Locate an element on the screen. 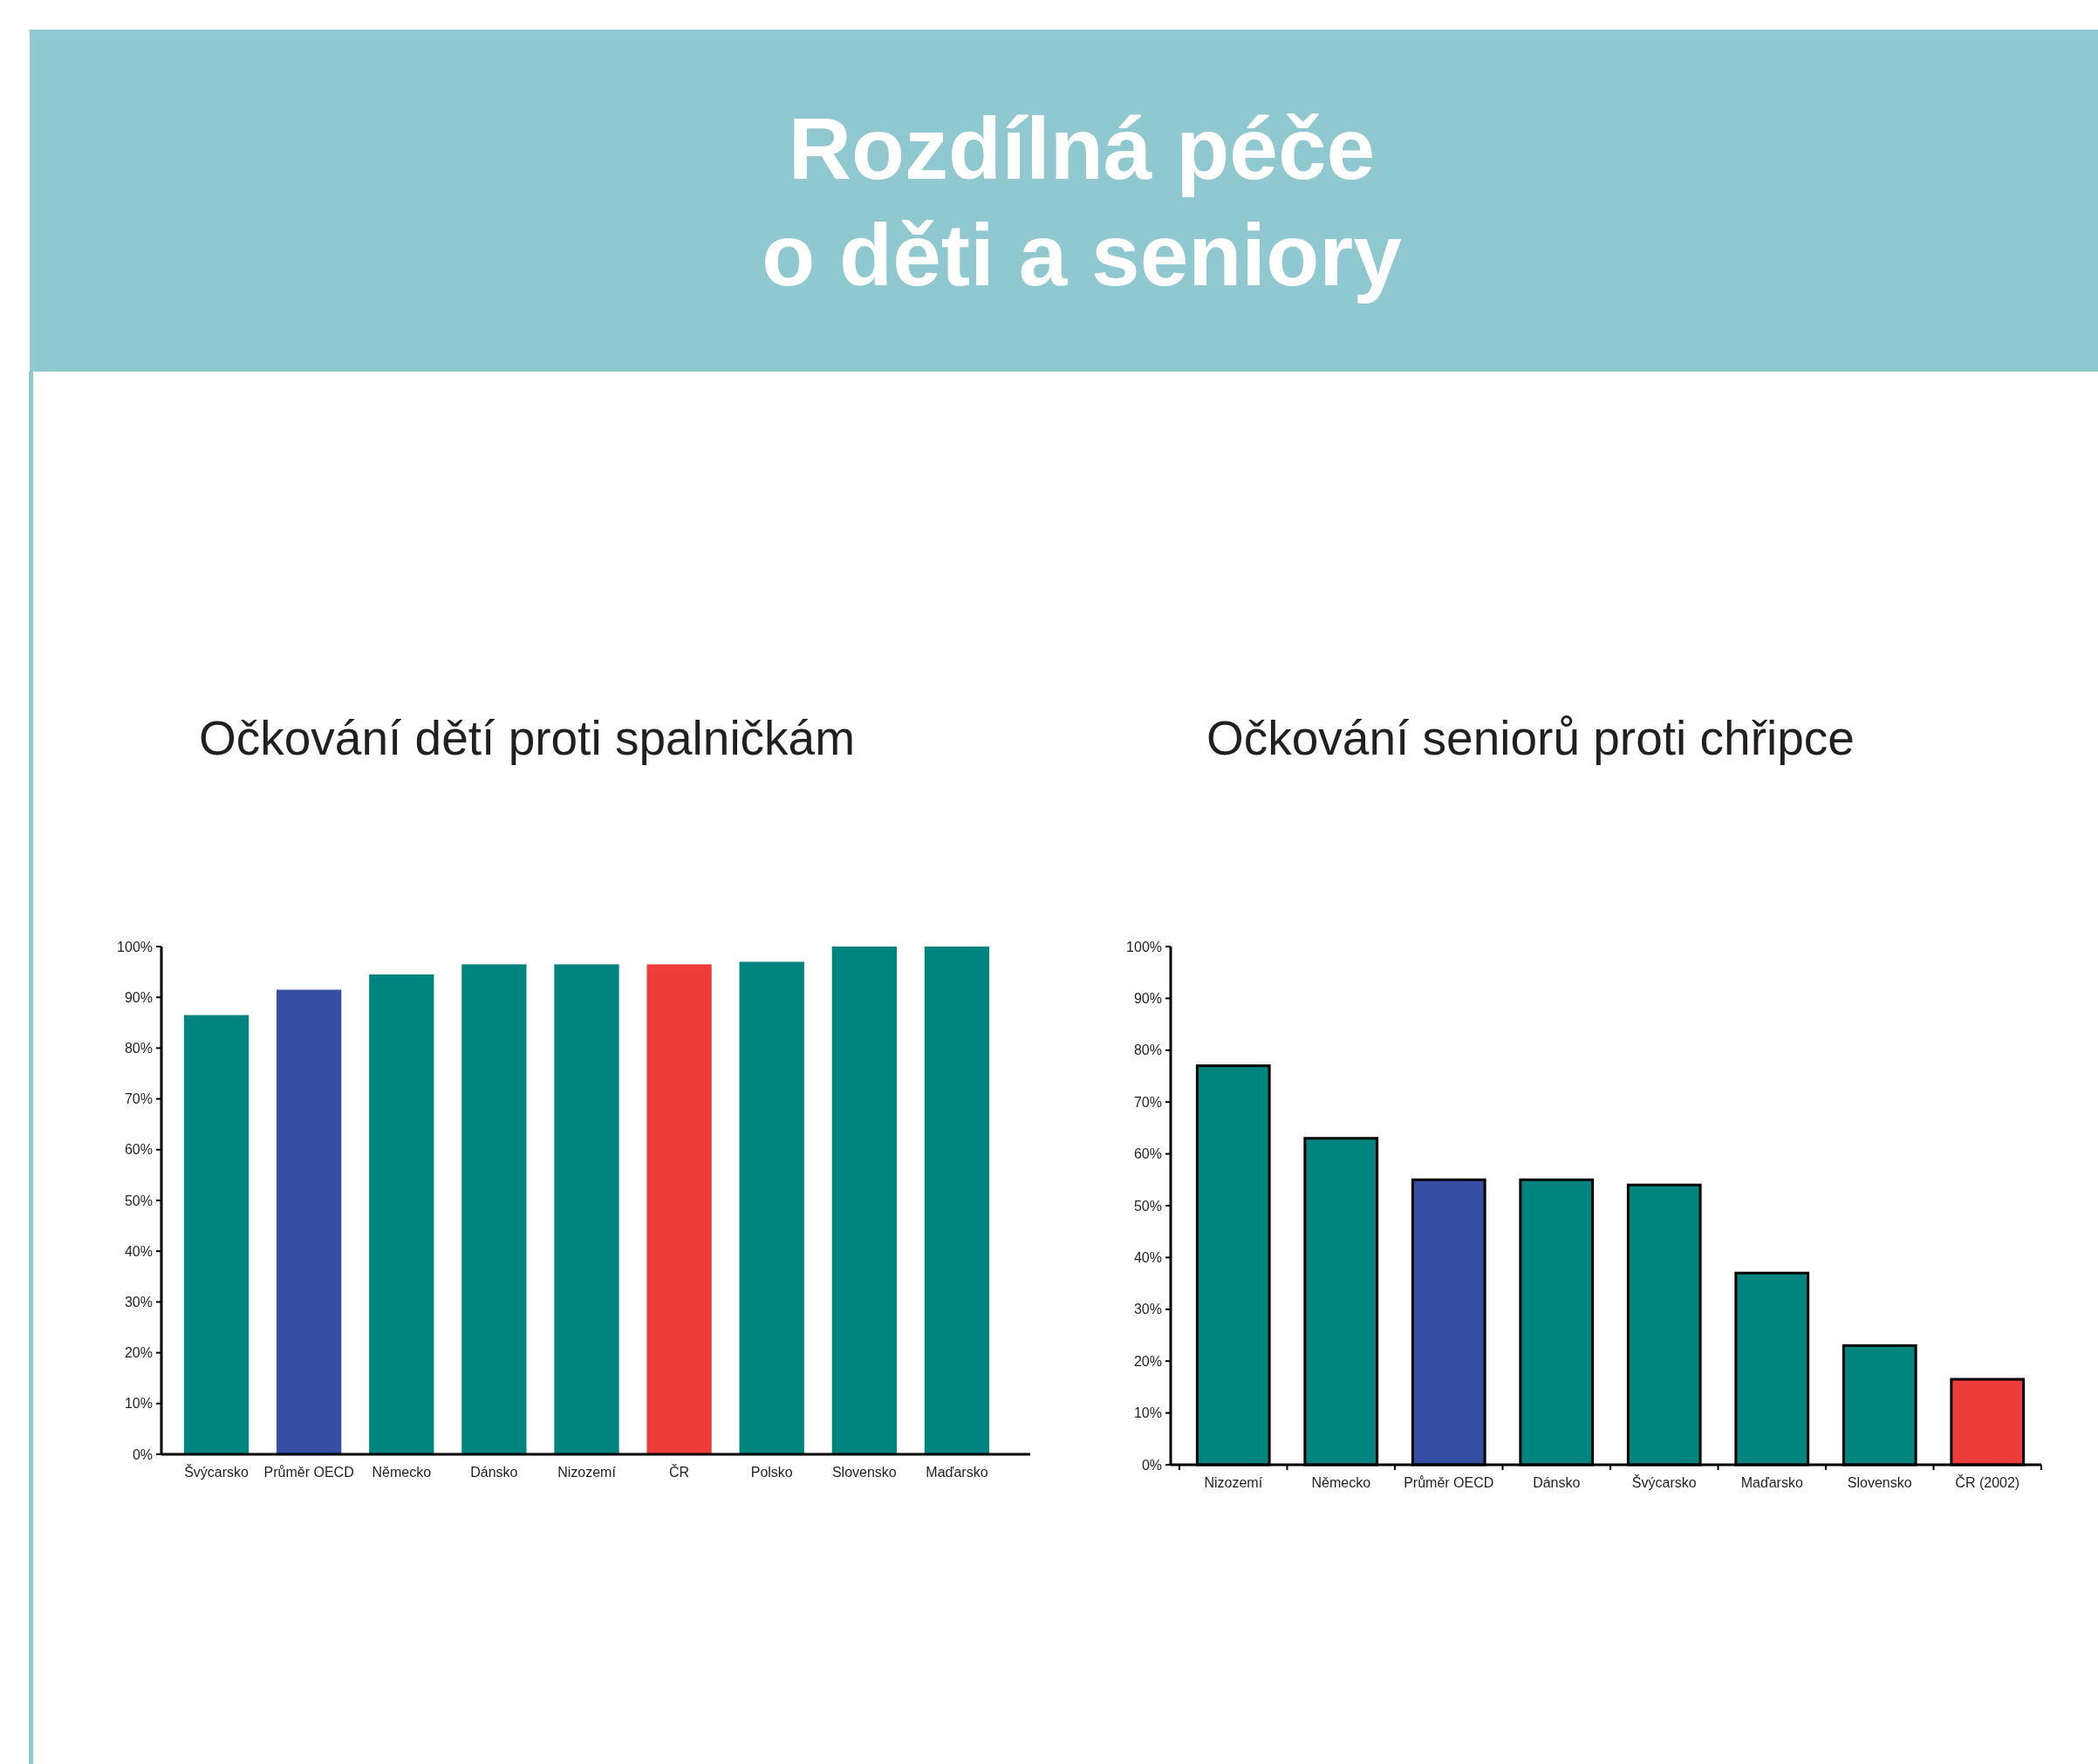 The image size is (2098, 1764). x-tick-label: ČR is located at coordinates (680, 1472).